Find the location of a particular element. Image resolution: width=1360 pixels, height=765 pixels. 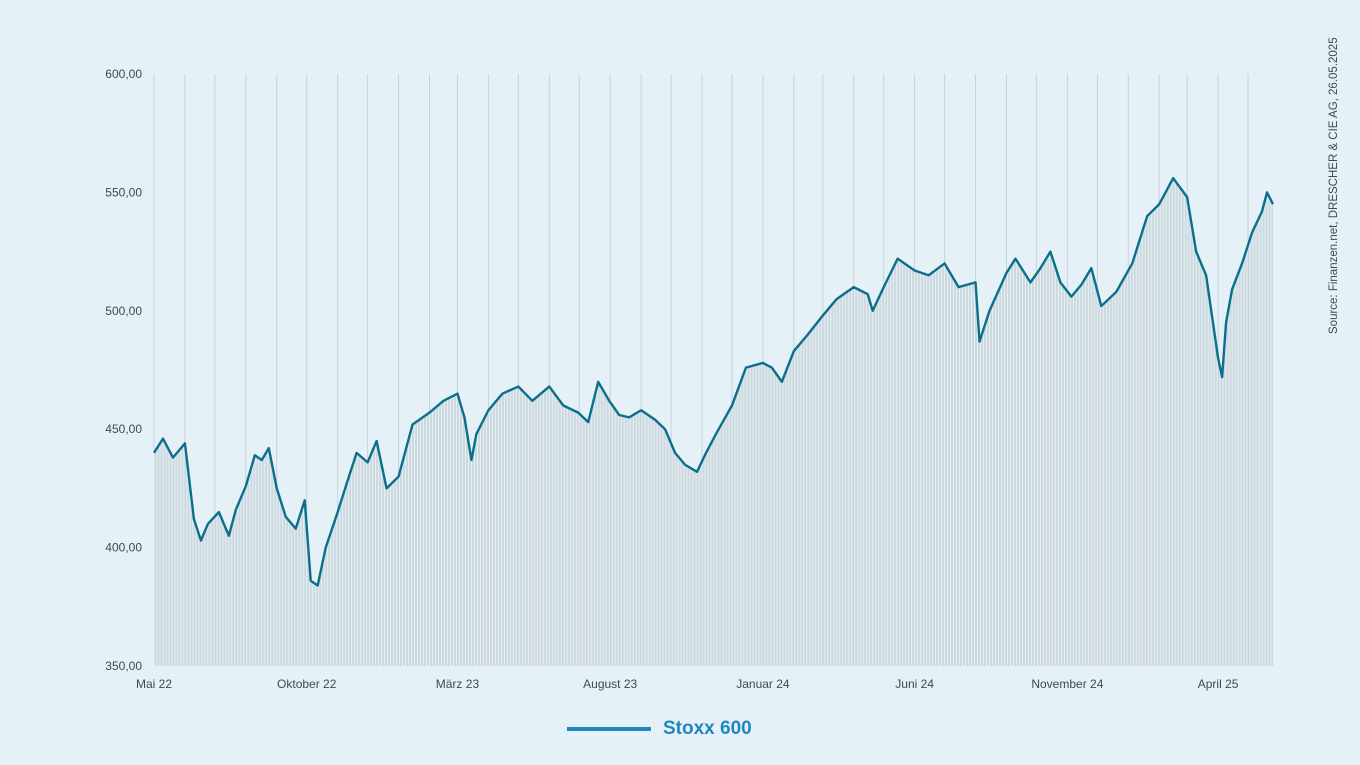

y-tick-label: 350,00 is located at coordinates (123, 666).